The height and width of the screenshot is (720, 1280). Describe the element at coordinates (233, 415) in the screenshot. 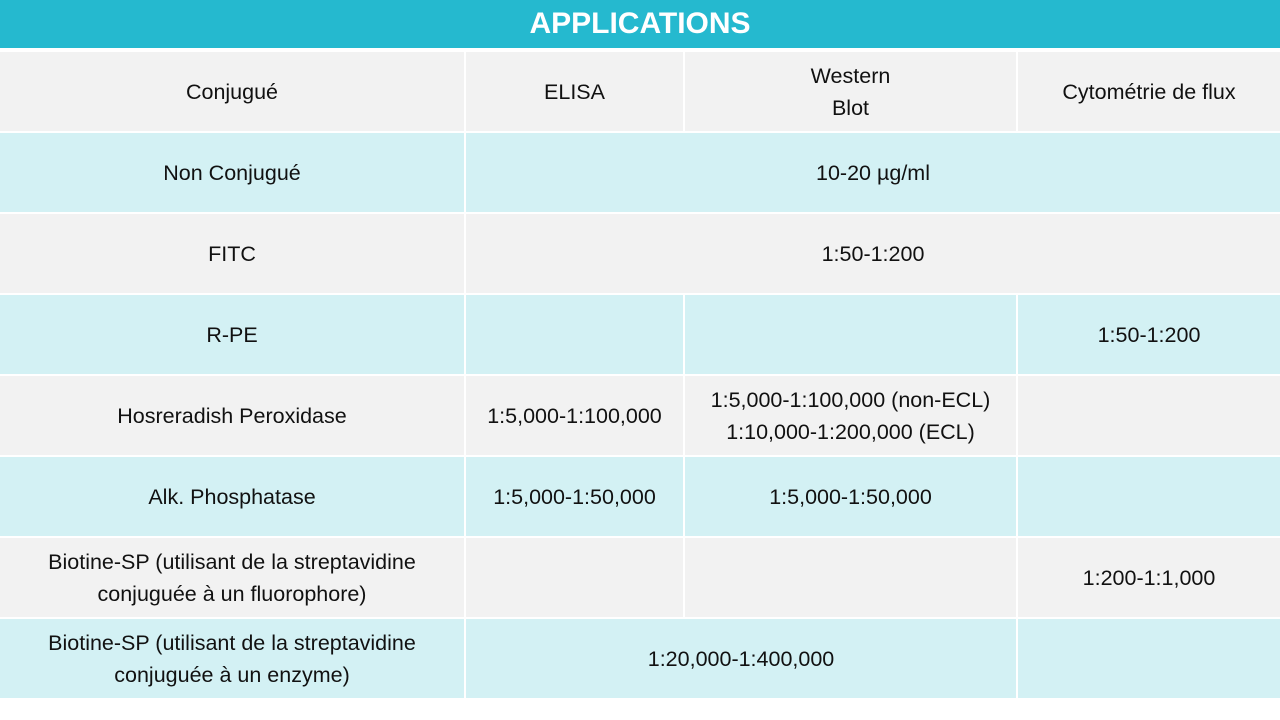

I see `conjugate-cell: Hosreradish Peroxidase` at that location.